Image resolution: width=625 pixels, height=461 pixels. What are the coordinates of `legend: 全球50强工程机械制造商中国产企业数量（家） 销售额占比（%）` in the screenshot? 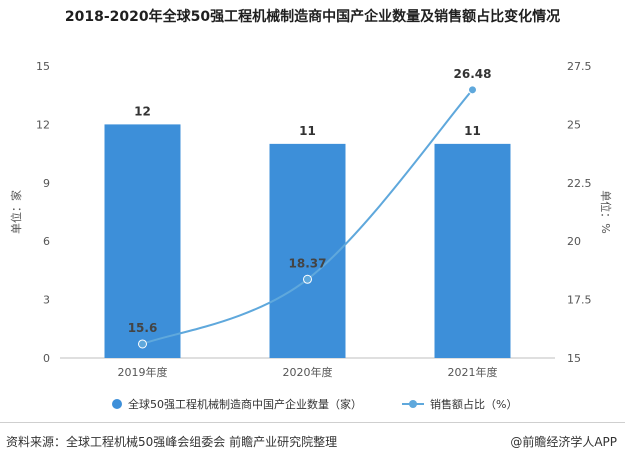 It's located at (314, 404).